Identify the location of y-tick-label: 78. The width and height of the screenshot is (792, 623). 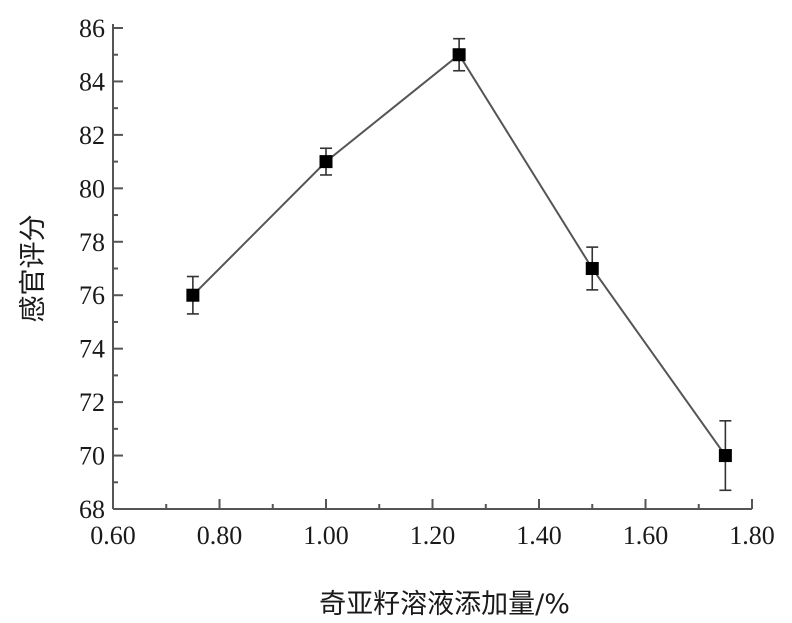
(92, 242).